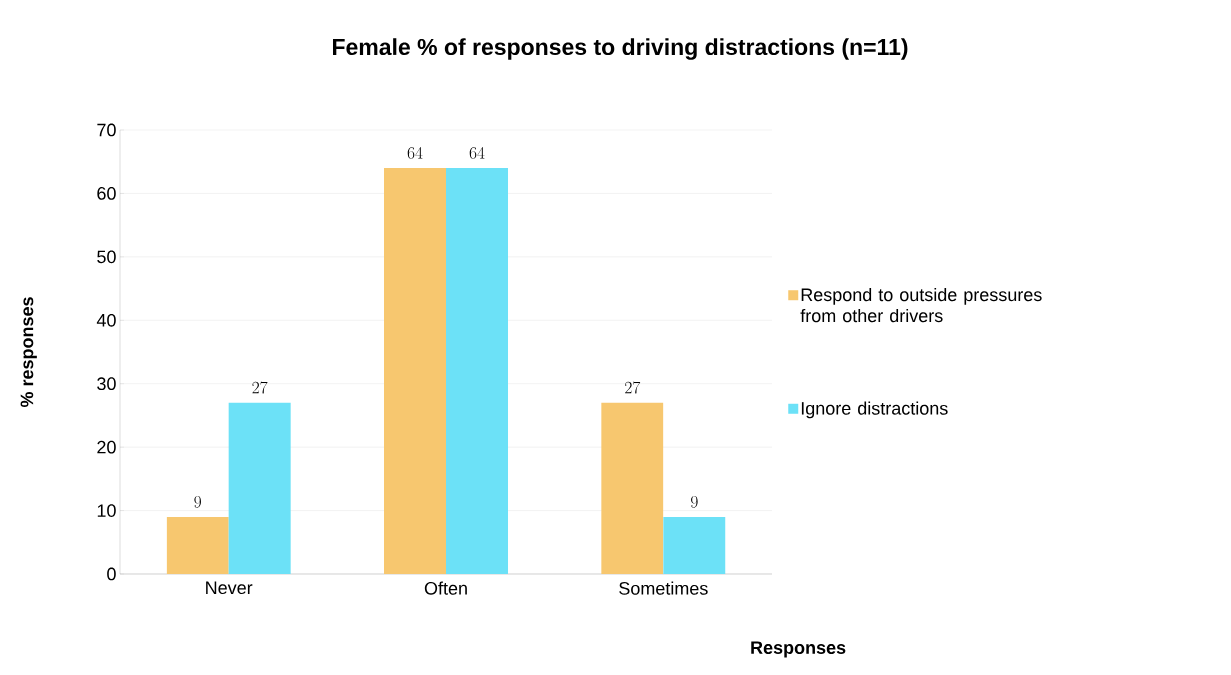 Image resolution: width=1231 pixels, height=675 pixels. What do you see at coordinates (106, 193) in the screenshot?
I see `y-tick-label: 60` at bounding box center [106, 193].